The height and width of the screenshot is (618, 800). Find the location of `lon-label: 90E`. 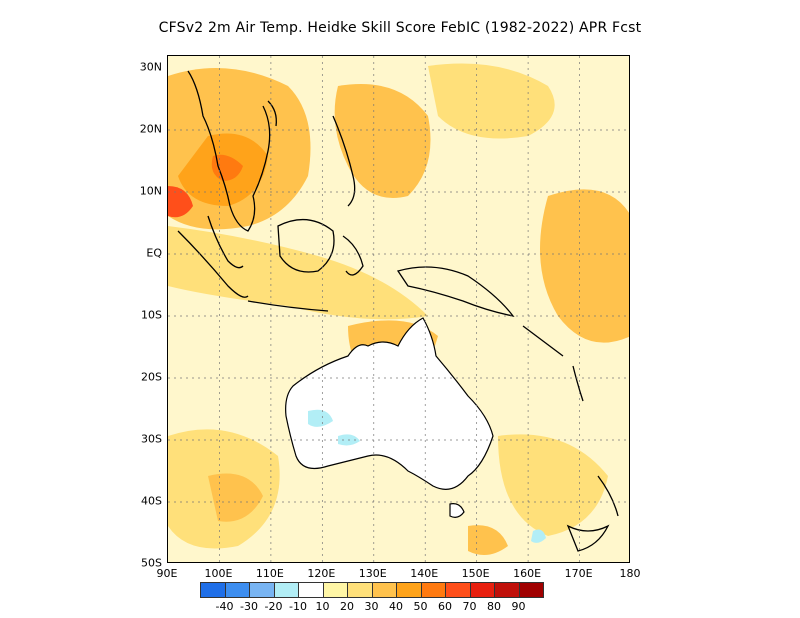

lon-label: 90E is located at coordinates (167, 573).